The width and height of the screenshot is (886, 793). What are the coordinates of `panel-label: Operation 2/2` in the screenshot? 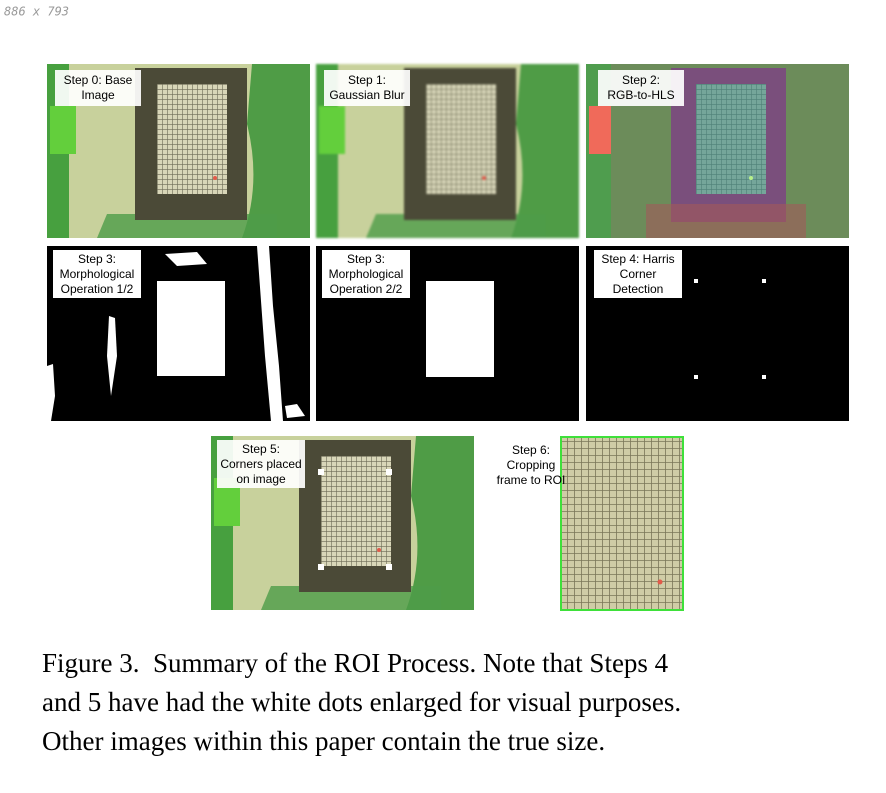 It's located at (366, 289).